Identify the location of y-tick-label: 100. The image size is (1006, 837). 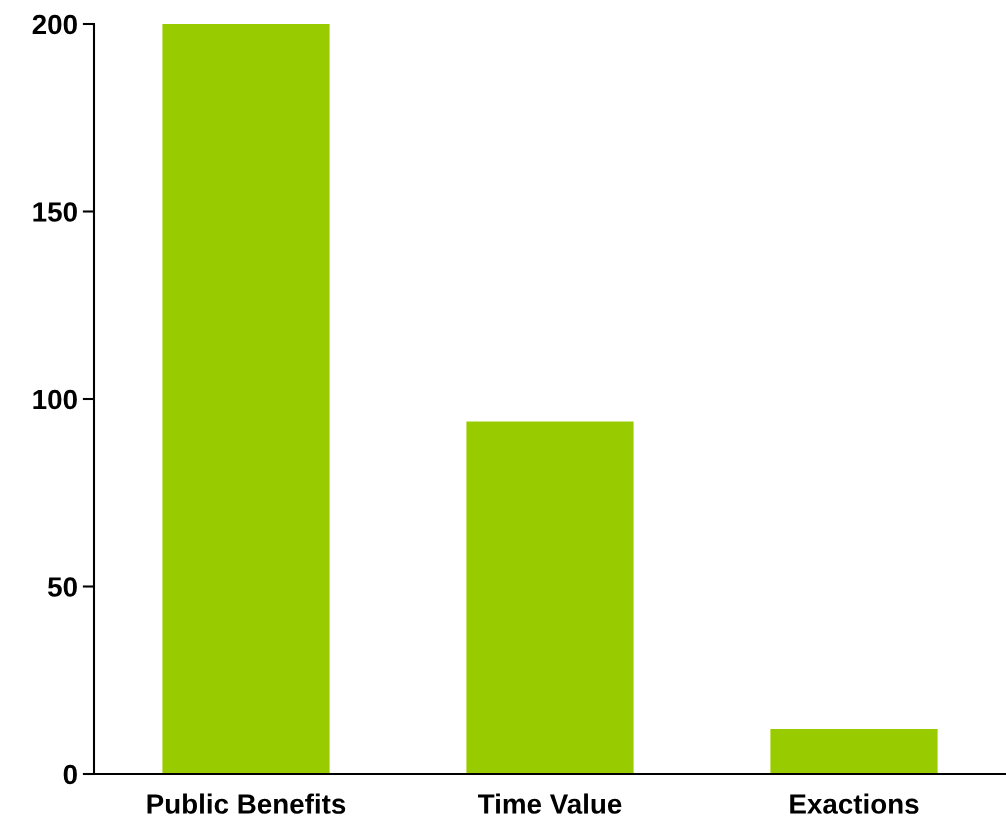
(55, 399).